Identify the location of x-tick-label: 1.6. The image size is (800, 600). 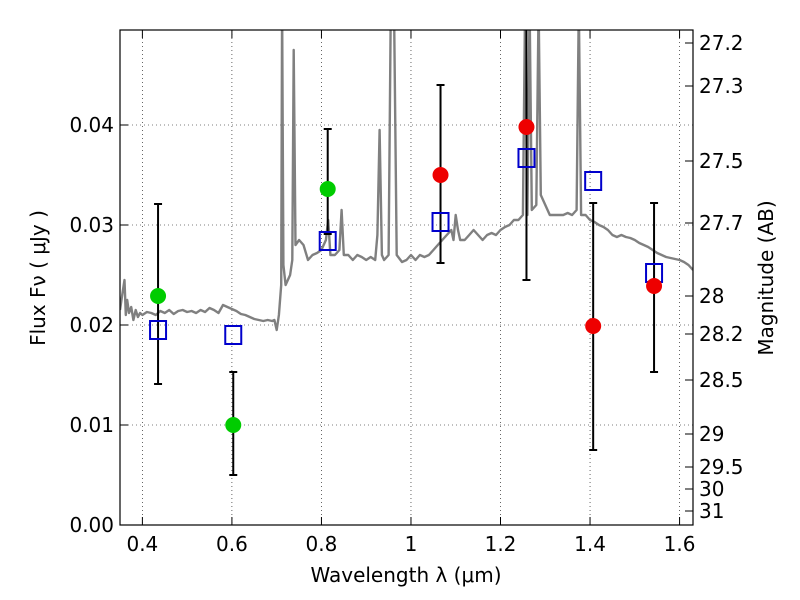
(680, 544).